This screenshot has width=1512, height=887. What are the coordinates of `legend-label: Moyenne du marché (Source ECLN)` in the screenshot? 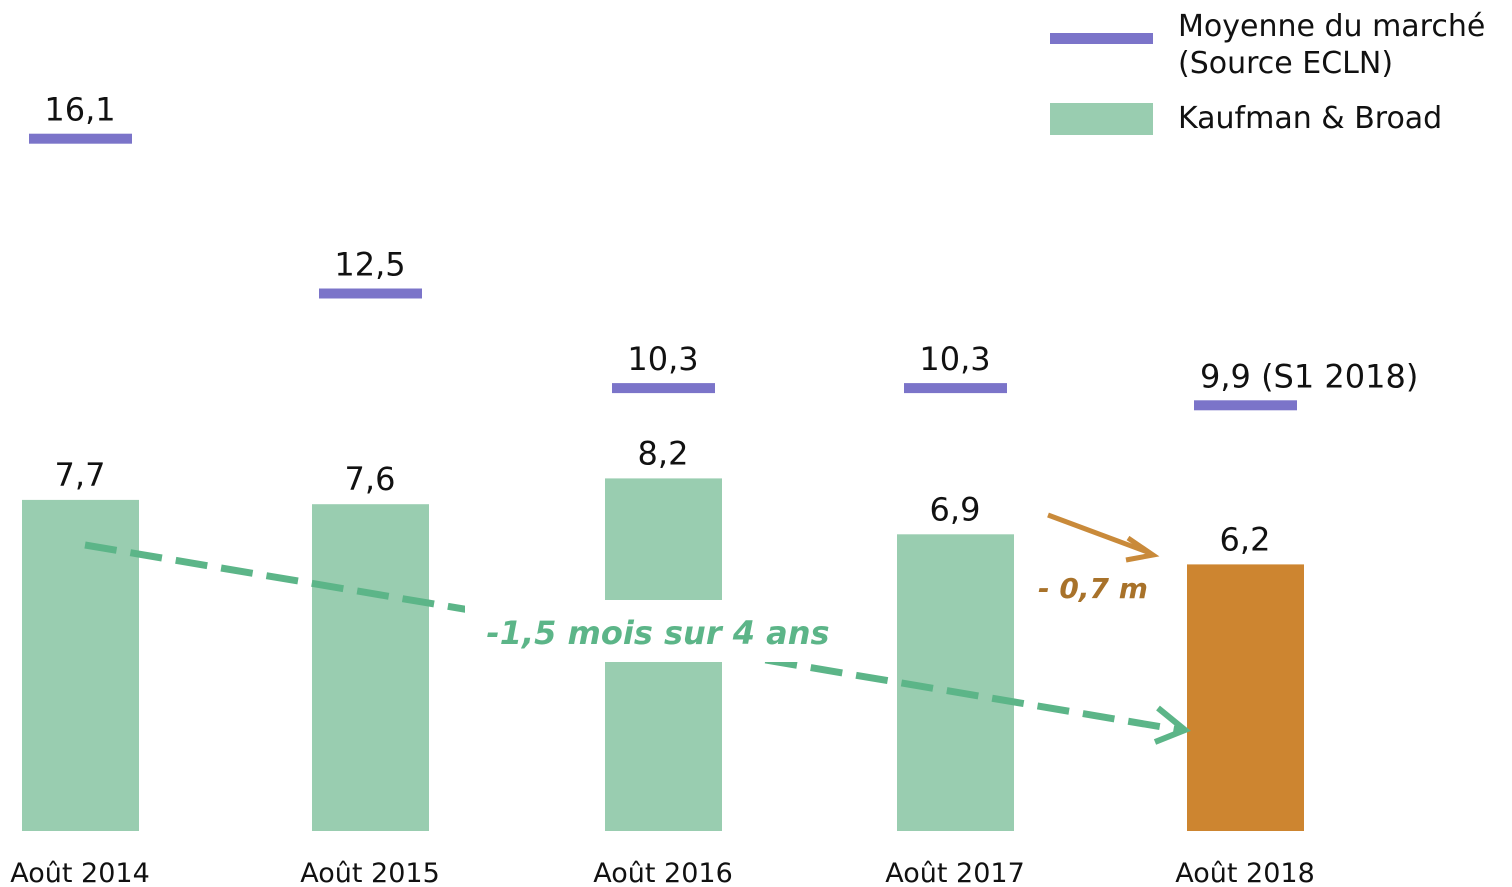 It's located at (1332, 45).